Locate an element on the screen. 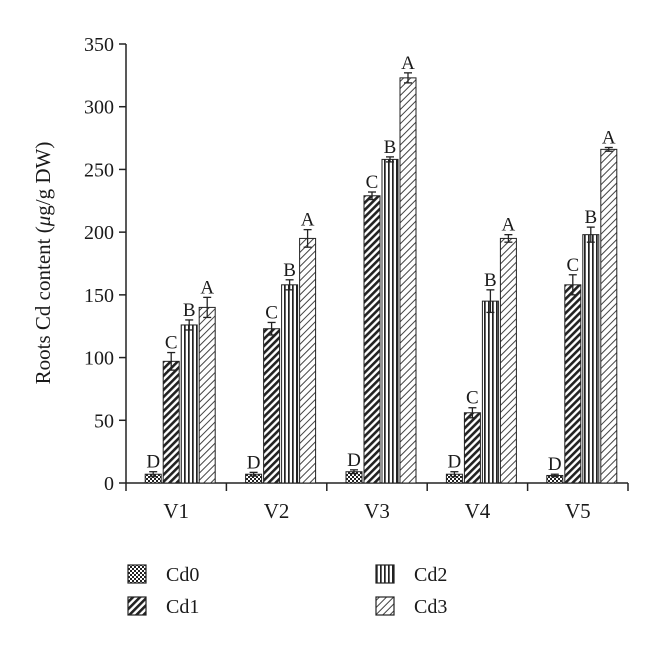 This screenshot has width=660, height=650. bar-cd2-v4 is located at coordinates (490, 392).